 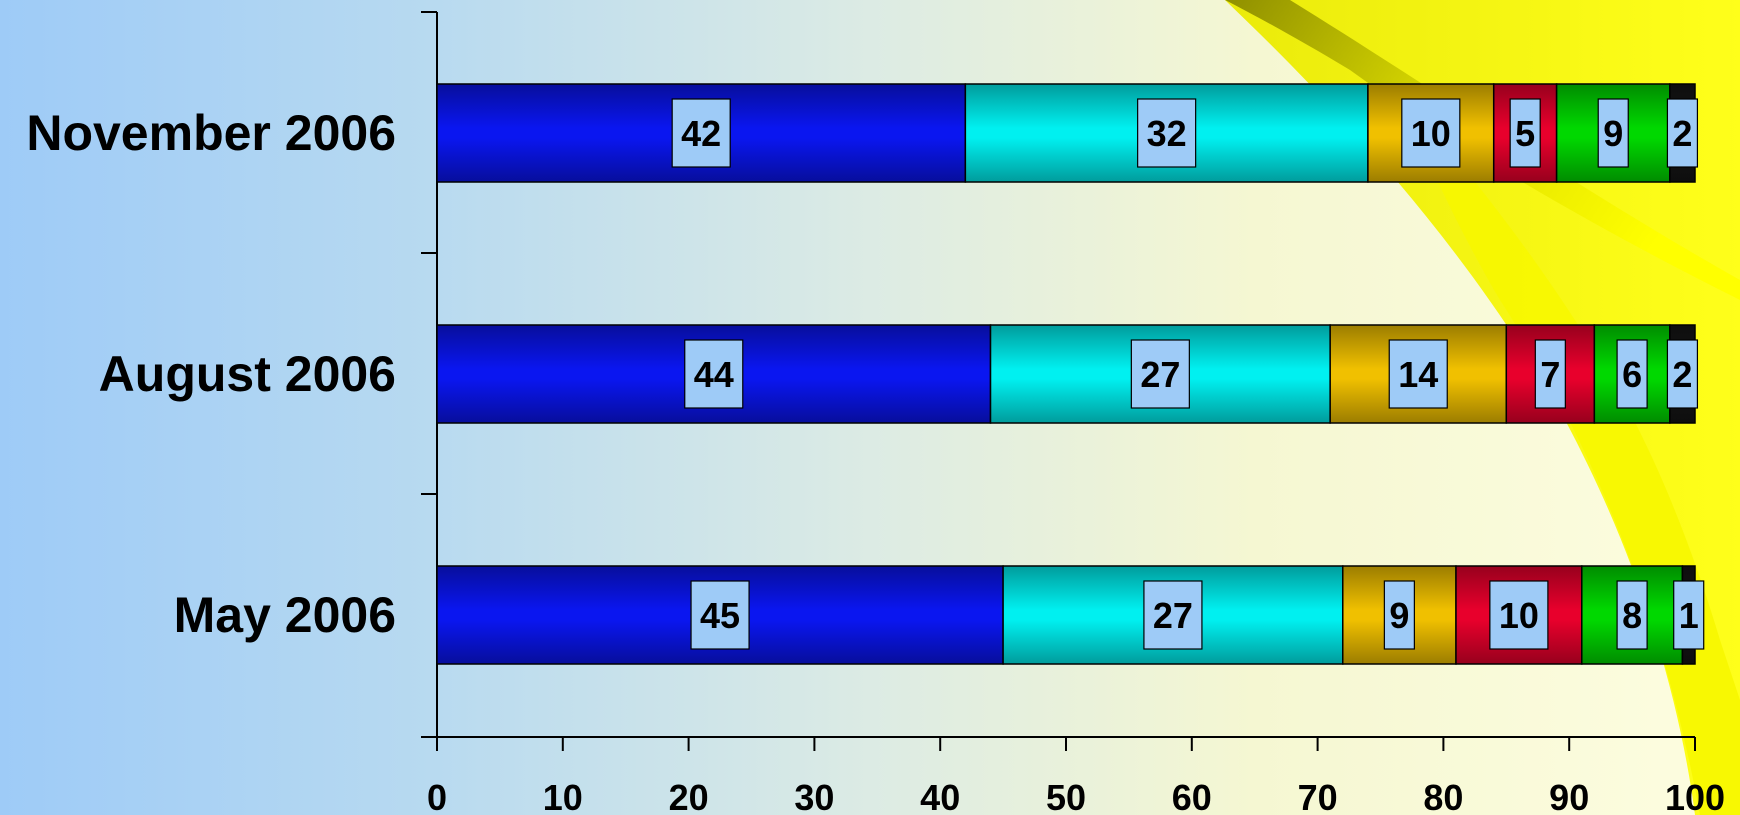 I want to click on x-tick-label: 50, so click(x=1066, y=796).